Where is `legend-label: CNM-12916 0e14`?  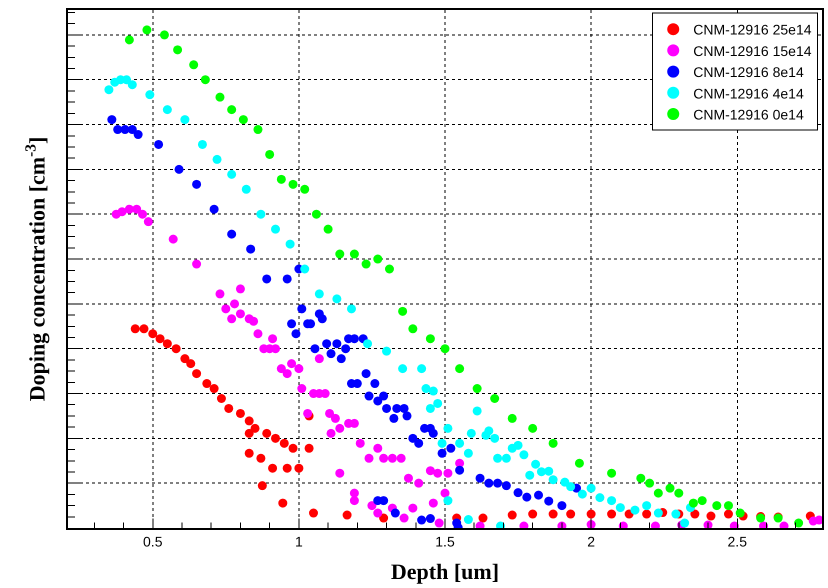 legend-label: CNM-12916 0e14 is located at coordinates (748, 114).